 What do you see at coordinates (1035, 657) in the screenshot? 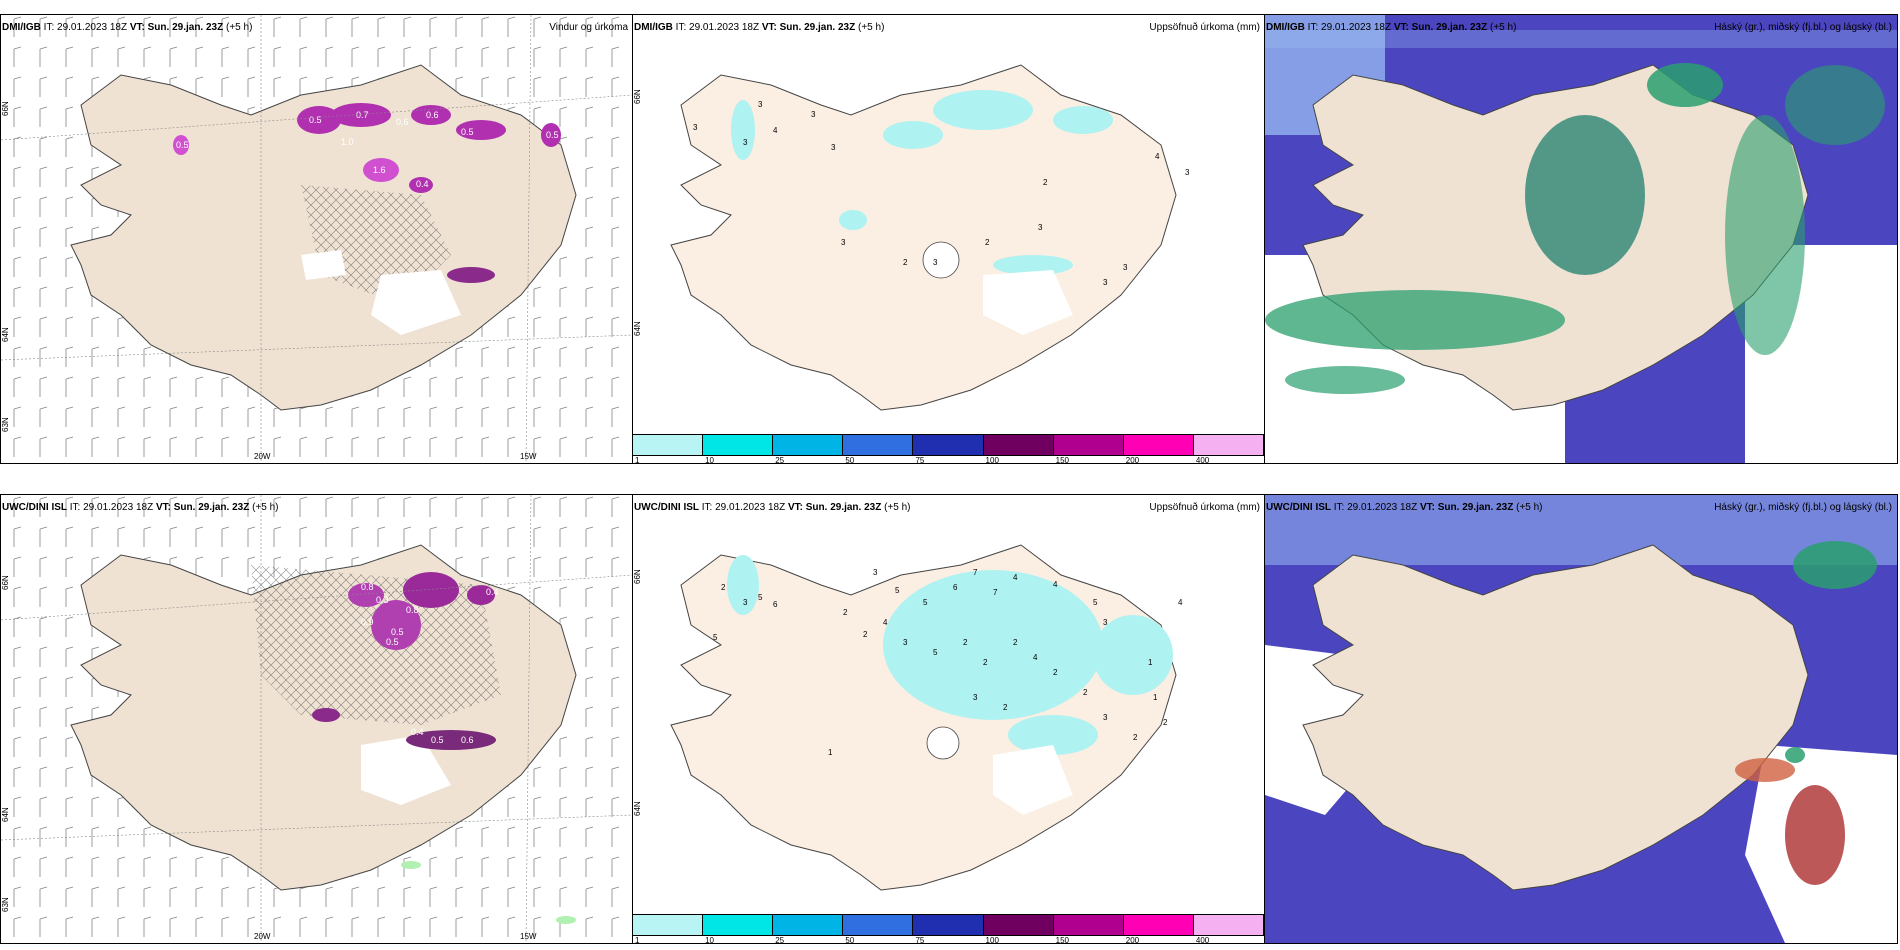
I see `precip-label-b23: 4` at bounding box center [1035, 657].